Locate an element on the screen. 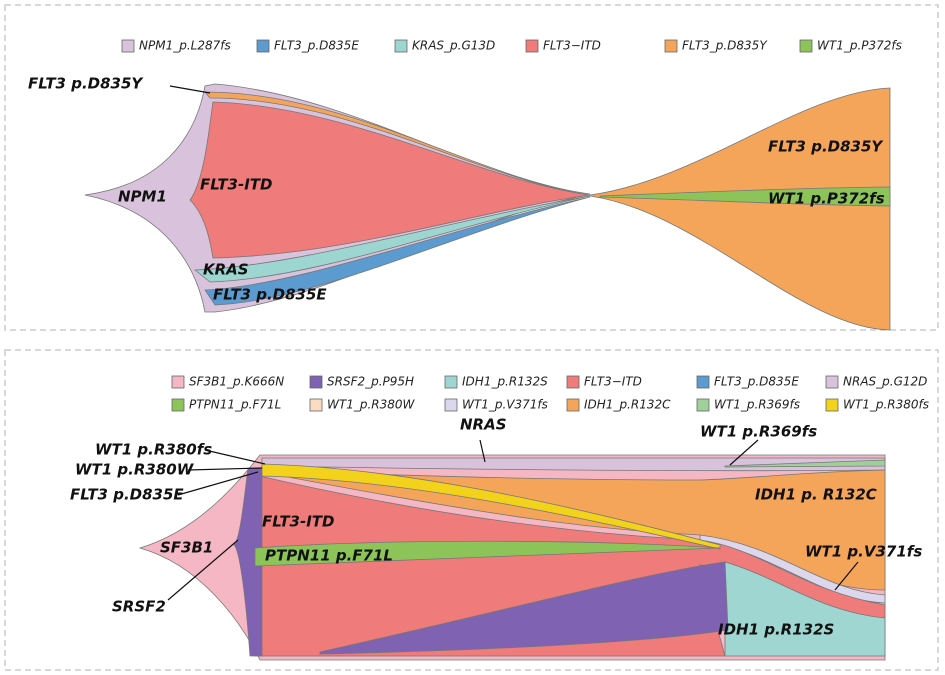 This screenshot has height=675, width=945. legend-label: SRSF2_p.P95H is located at coordinates (370, 382).